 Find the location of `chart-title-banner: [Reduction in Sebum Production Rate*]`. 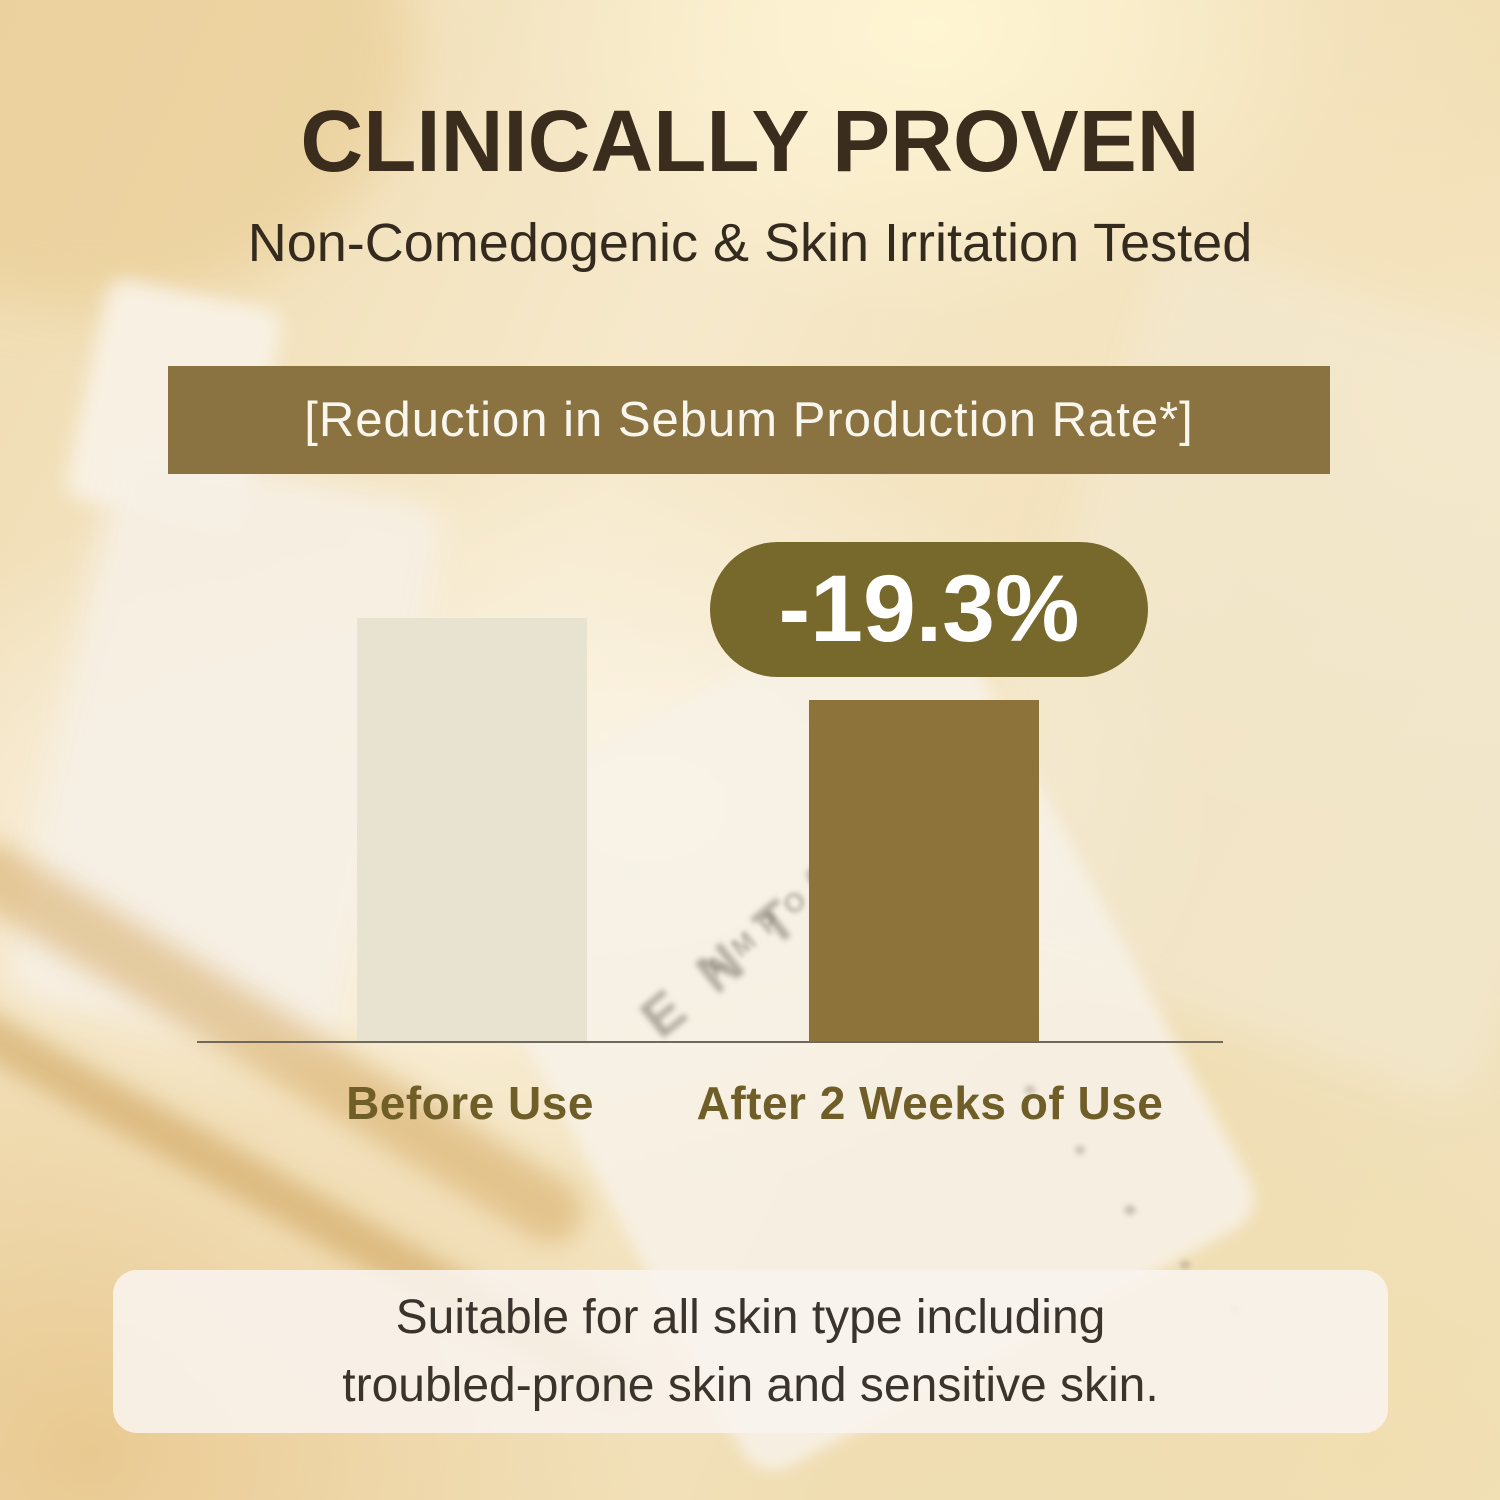

chart-title-banner: [Reduction in Sebum Production Rate*] is located at coordinates (749, 420).